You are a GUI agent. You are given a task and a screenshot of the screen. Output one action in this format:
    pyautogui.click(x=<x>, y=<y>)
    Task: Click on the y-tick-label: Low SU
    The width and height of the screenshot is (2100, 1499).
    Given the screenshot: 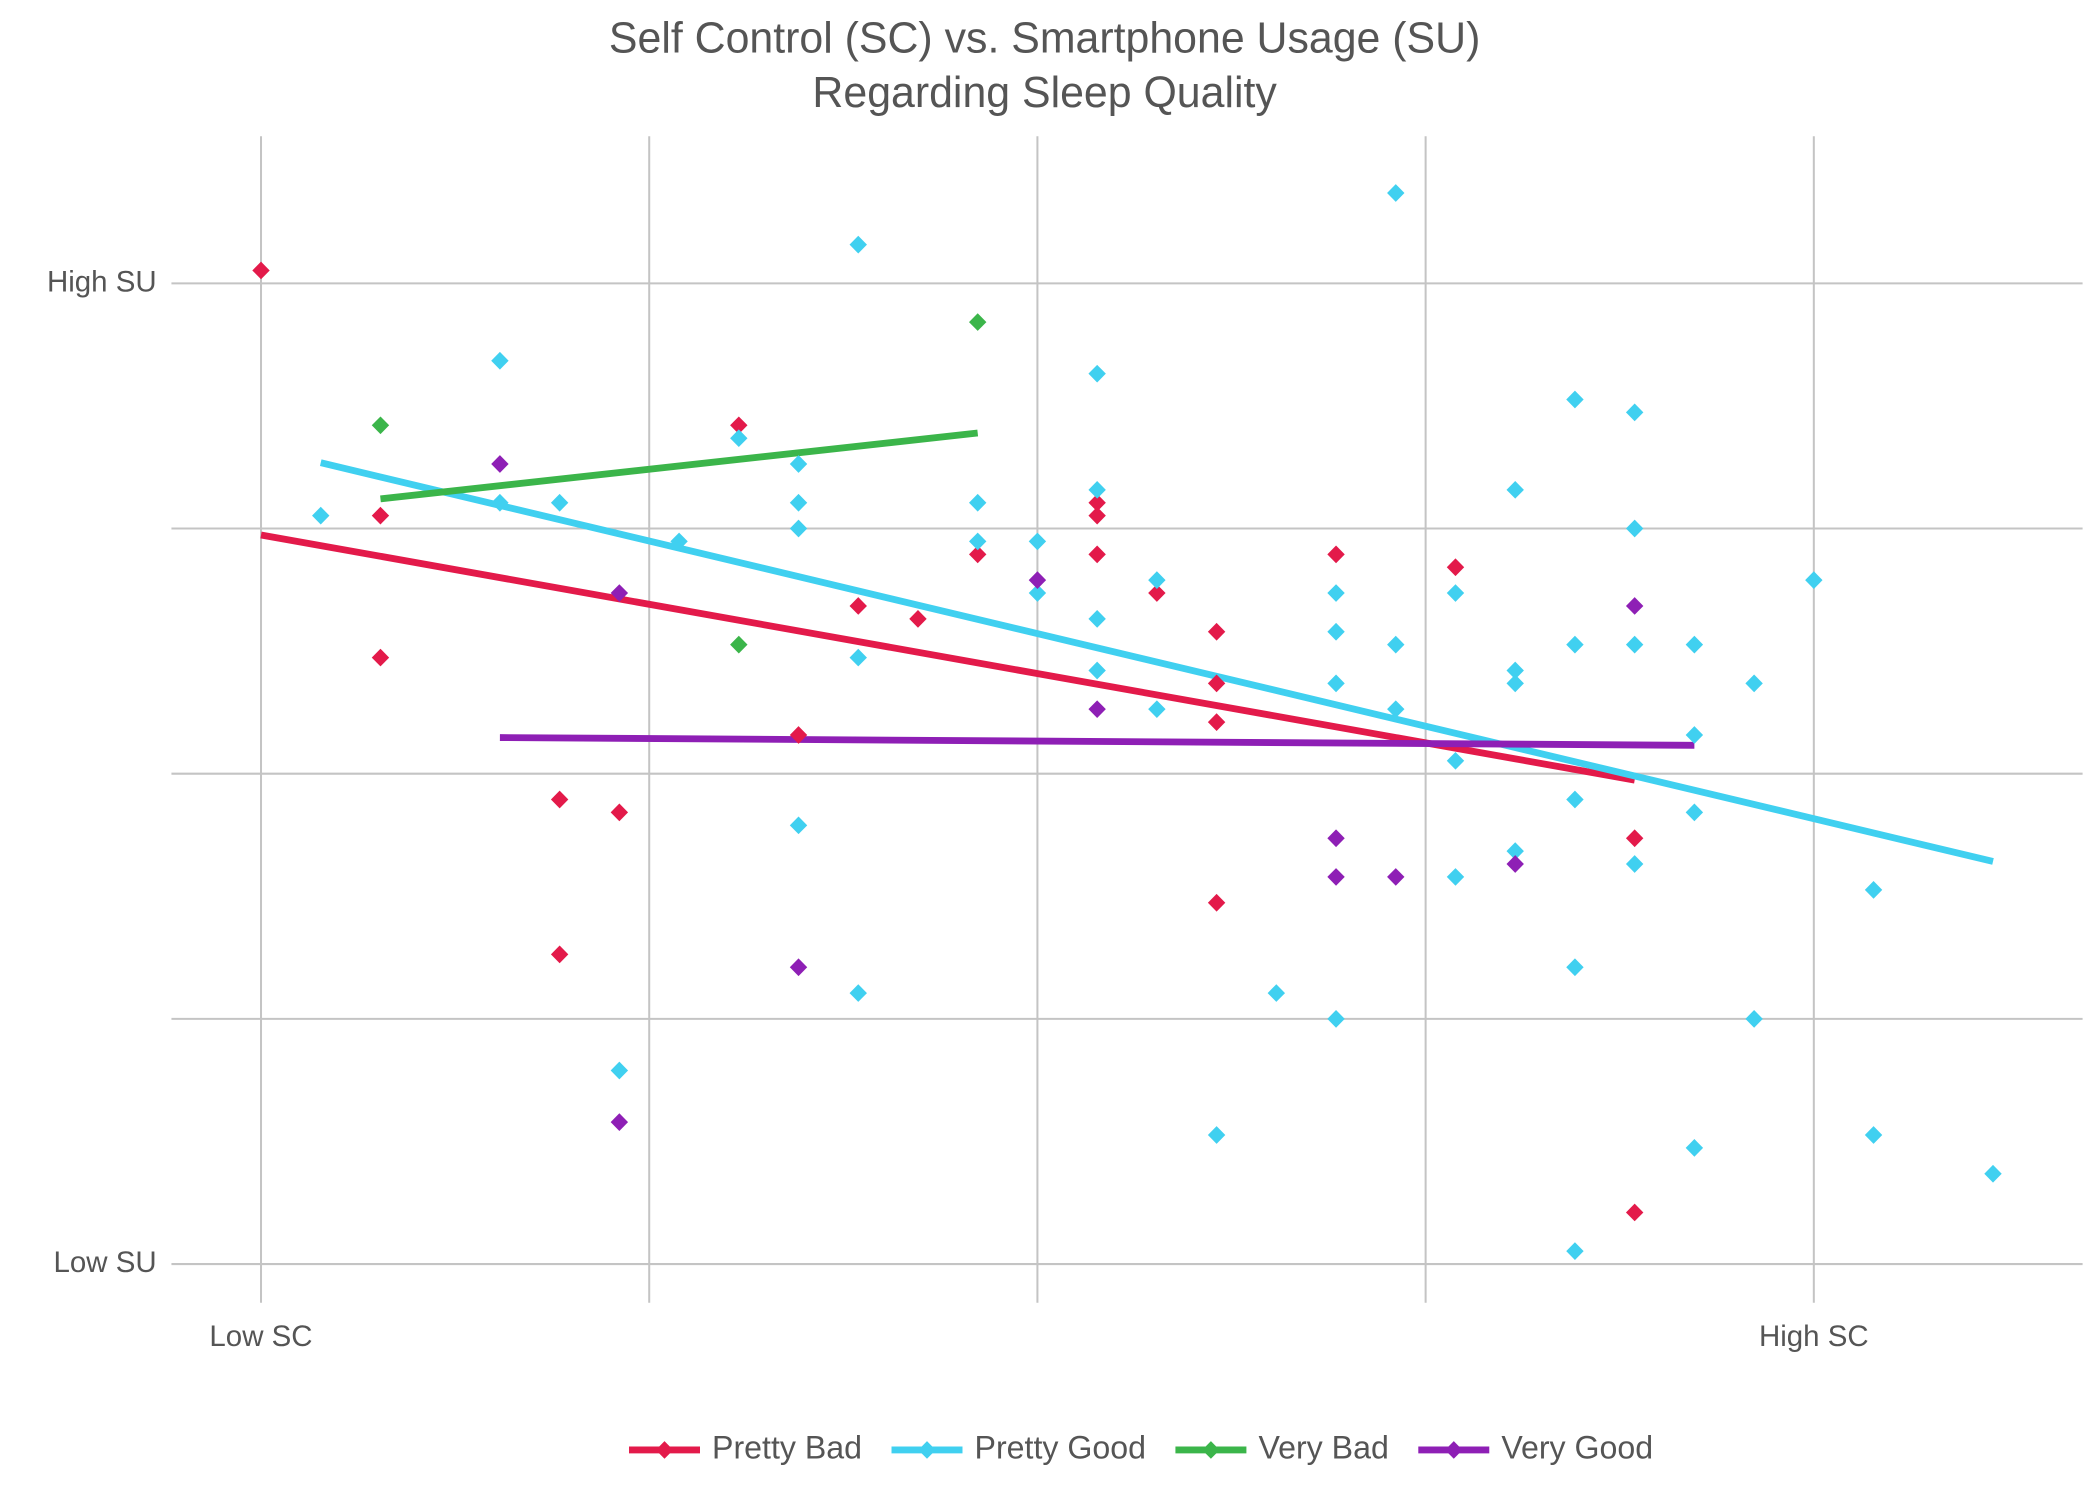 What is the action you would take?
    pyautogui.click(x=105, y=1262)
    